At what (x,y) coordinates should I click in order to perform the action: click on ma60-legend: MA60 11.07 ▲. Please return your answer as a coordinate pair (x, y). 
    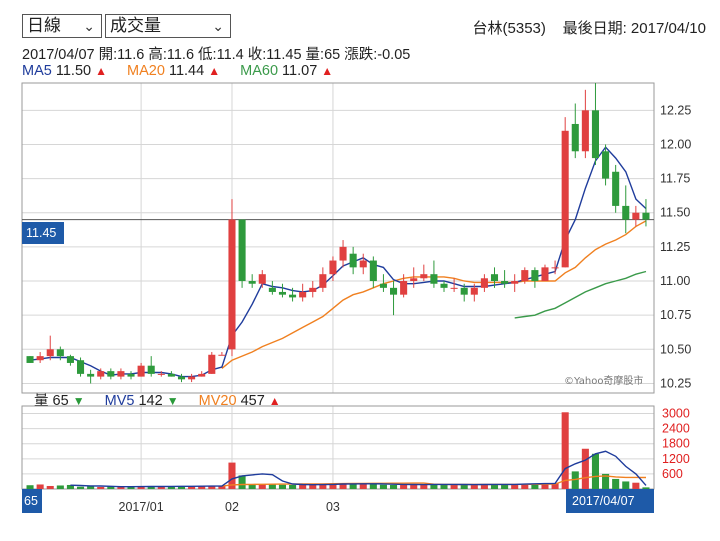
    Looking at the image, I should click on (286, 71).